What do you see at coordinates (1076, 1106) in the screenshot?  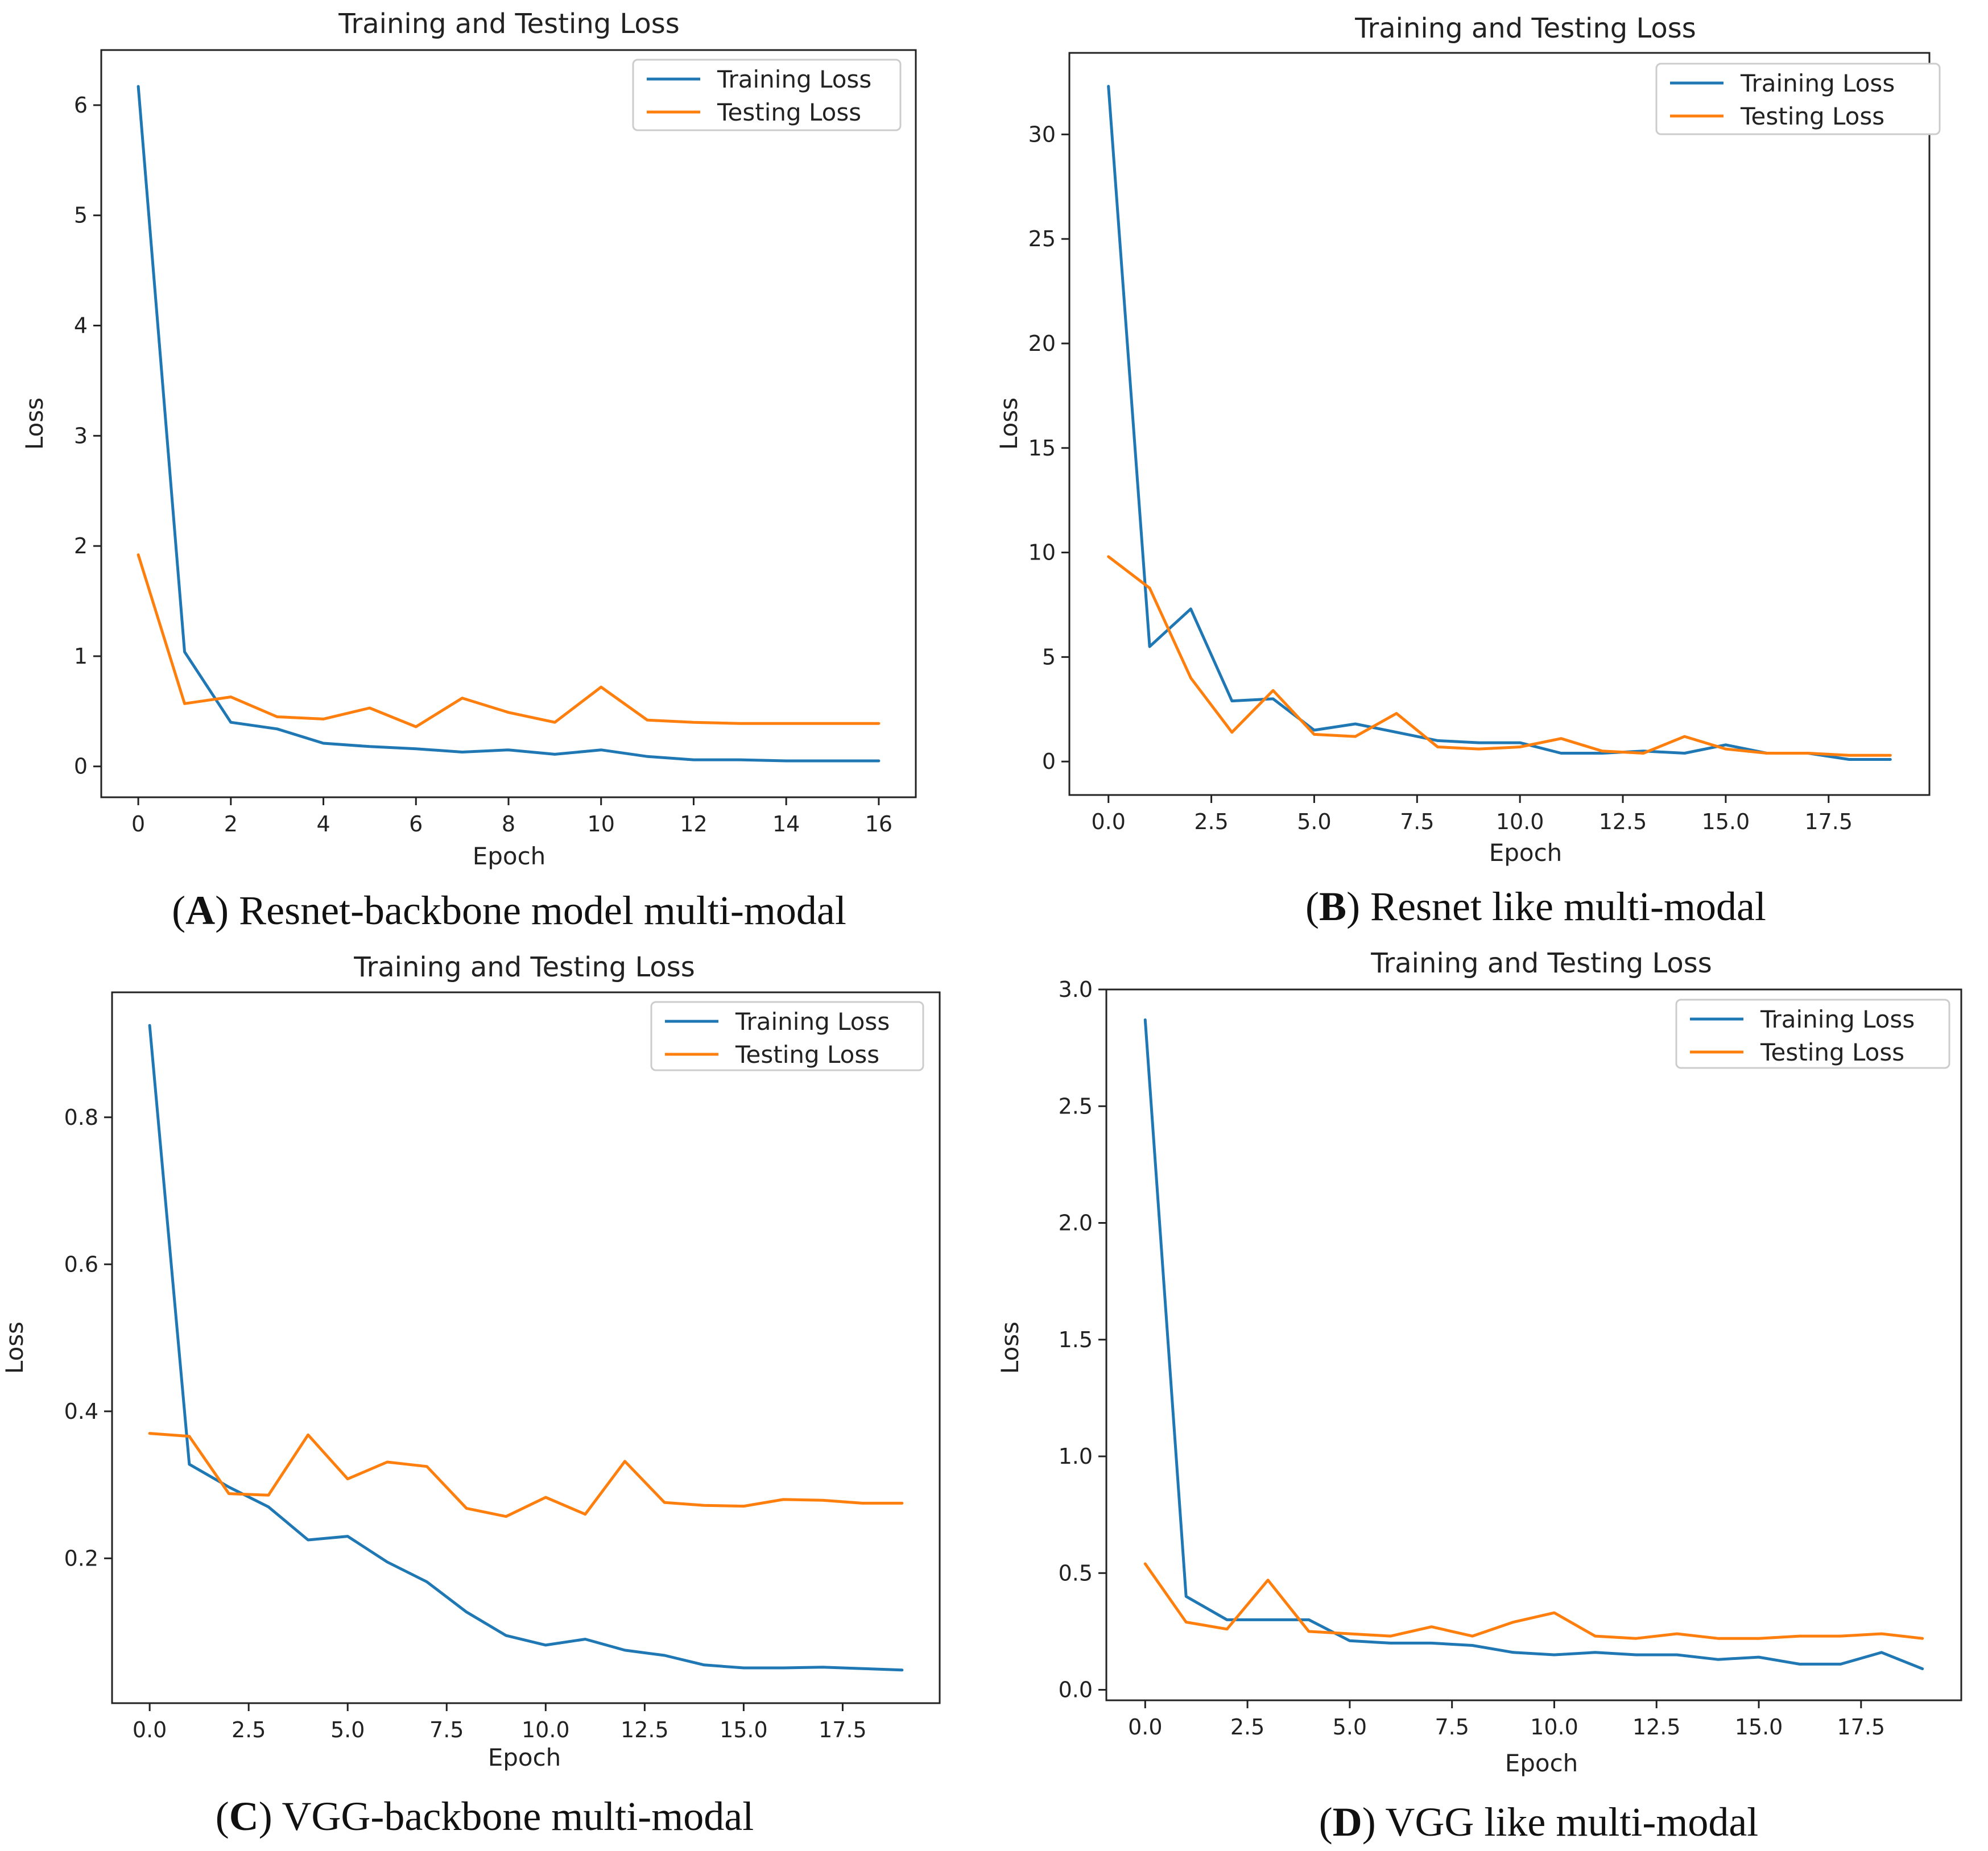 I see `y-tick-label: 2.5` at bounding box center [1076, 1106].